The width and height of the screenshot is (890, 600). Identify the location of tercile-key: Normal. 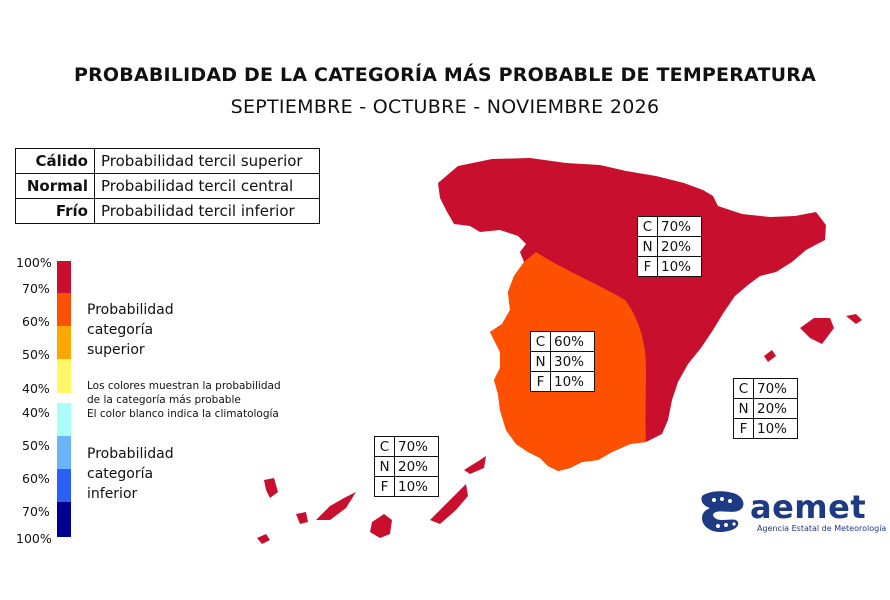
(55, 186).